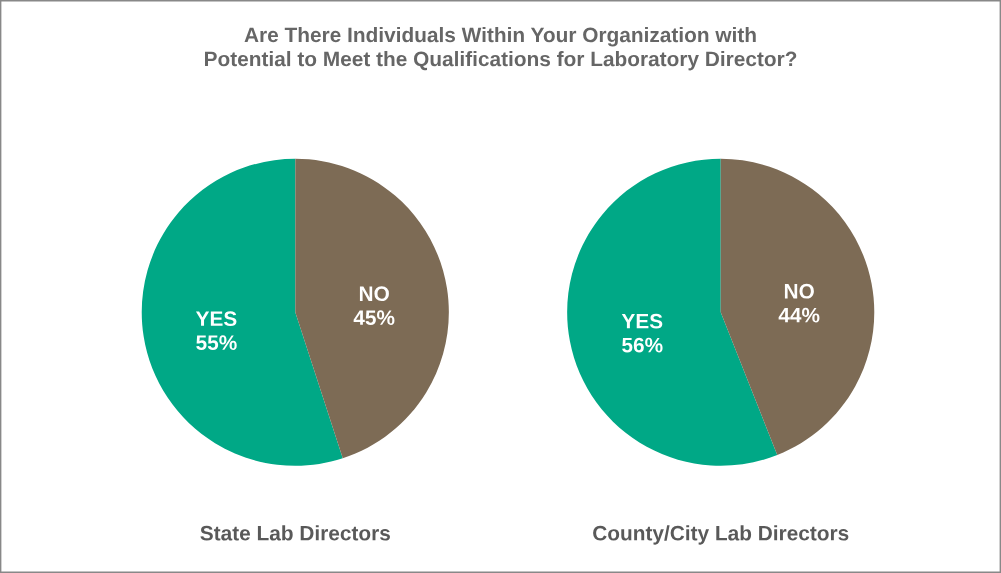  What do you see at coordinates (799, 315) in the screenshot?
I see `data-label: 44%` at bounding box center [799, 315].